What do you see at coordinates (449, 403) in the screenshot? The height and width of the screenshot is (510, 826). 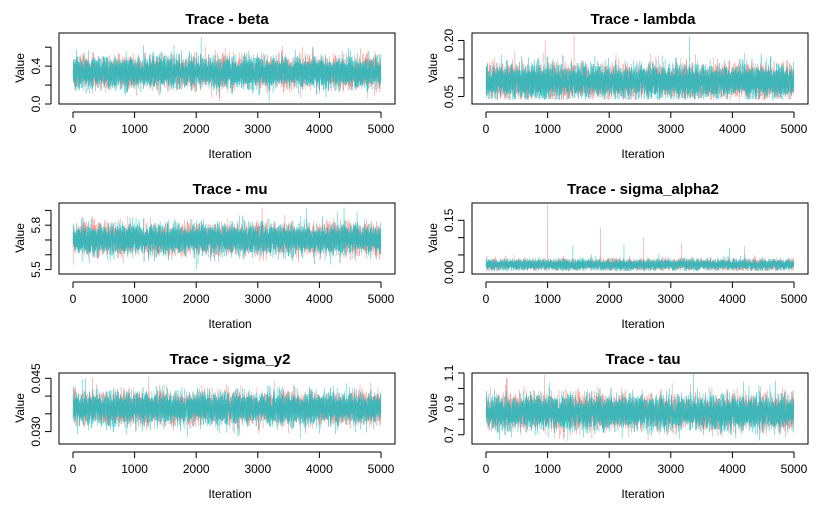 I see `y-tick-label: 0.9` at bounding box center [449, 403].